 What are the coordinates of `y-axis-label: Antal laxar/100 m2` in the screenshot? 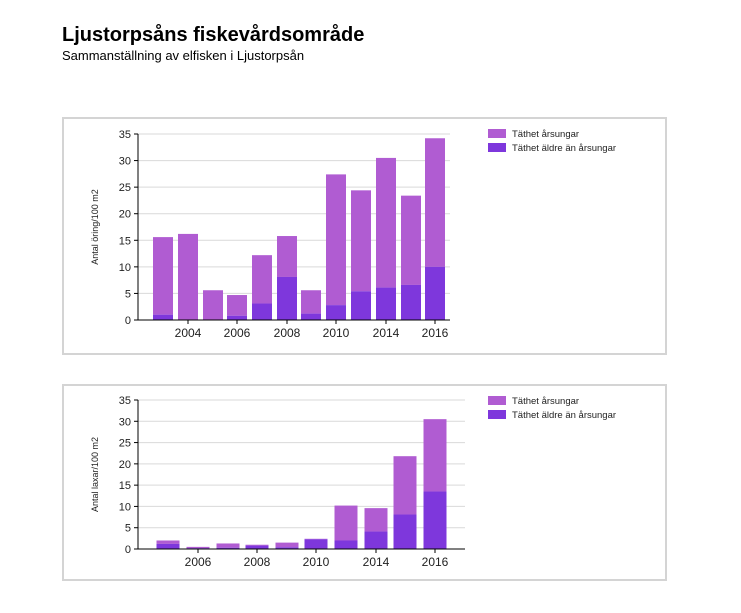 It's located at (95, 474).